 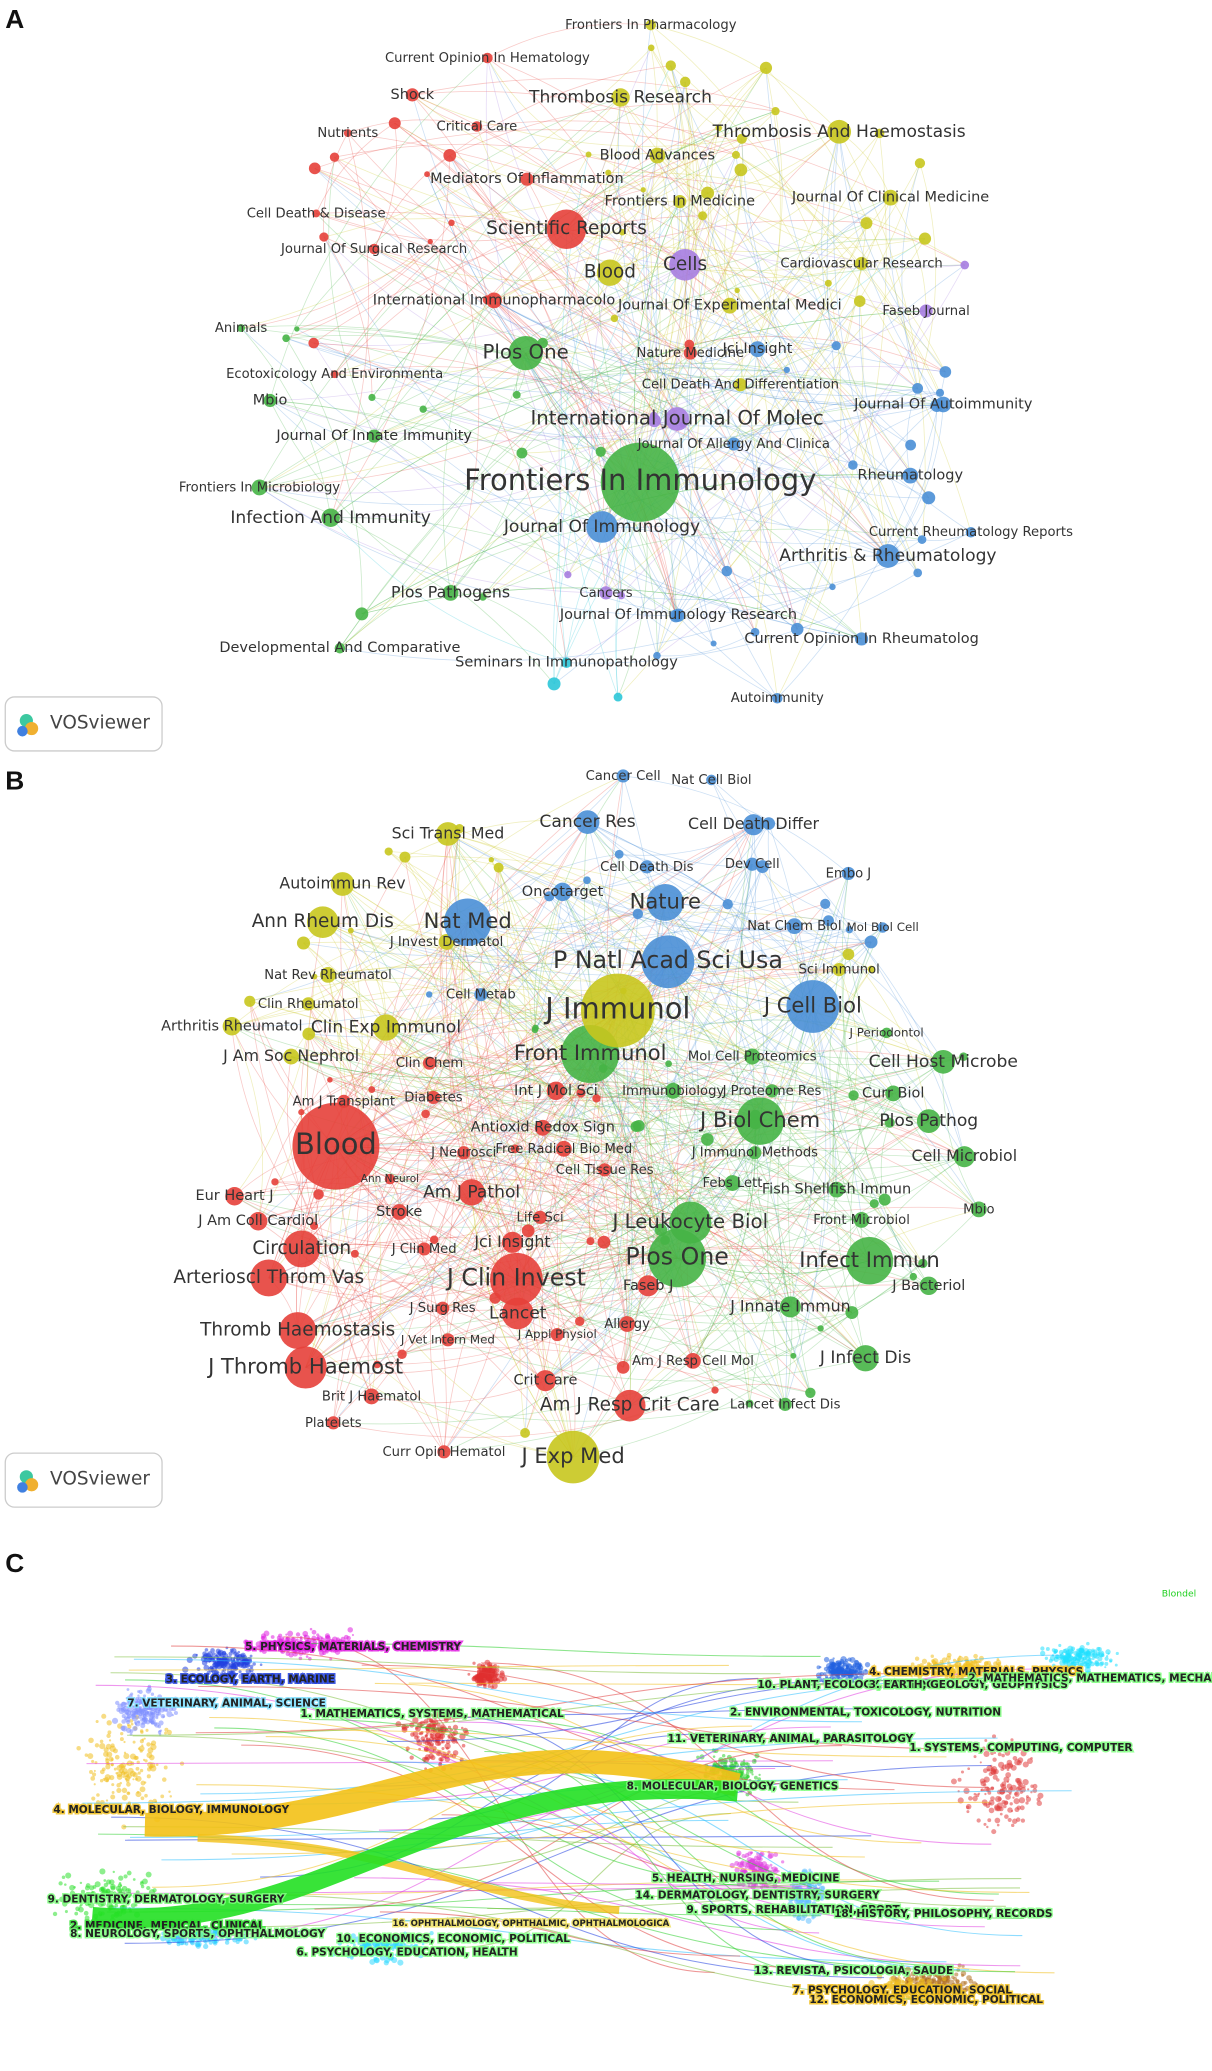 What do you see at coordinates (328, 975) in the screenshot?
I see `node-label: Nat Rev Rheumatol` at bounding box center [328, 975].